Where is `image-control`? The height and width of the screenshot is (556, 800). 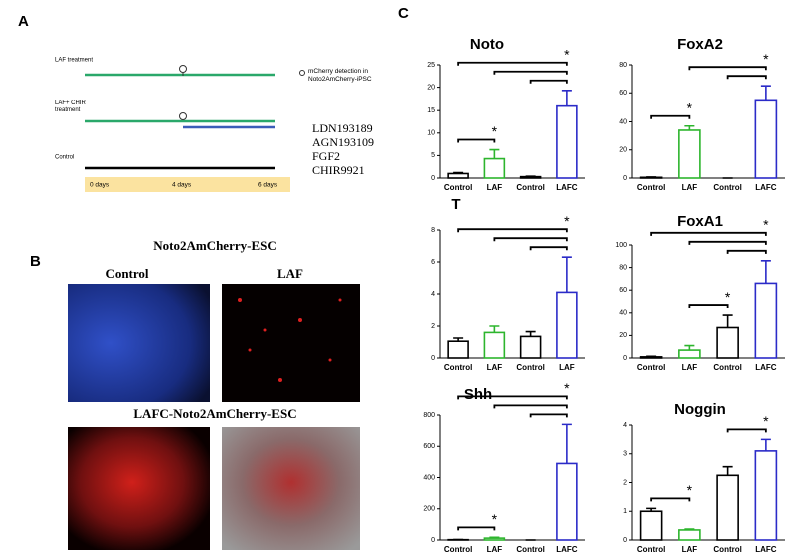 image-control is located at coordinates (139, 343).